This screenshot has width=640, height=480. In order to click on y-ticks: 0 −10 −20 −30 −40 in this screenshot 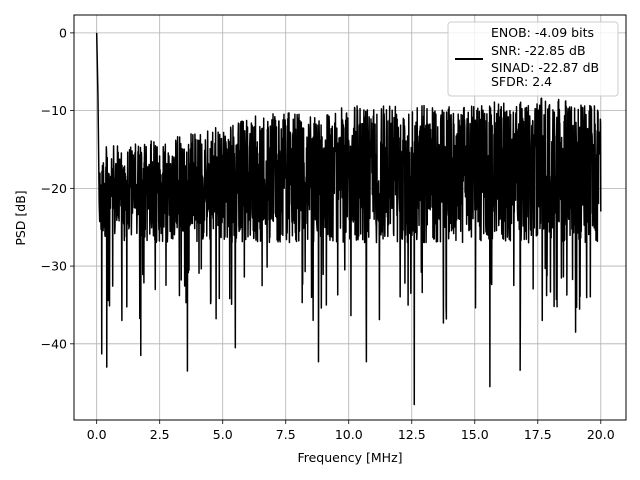, I will do `click(57, 188)`.